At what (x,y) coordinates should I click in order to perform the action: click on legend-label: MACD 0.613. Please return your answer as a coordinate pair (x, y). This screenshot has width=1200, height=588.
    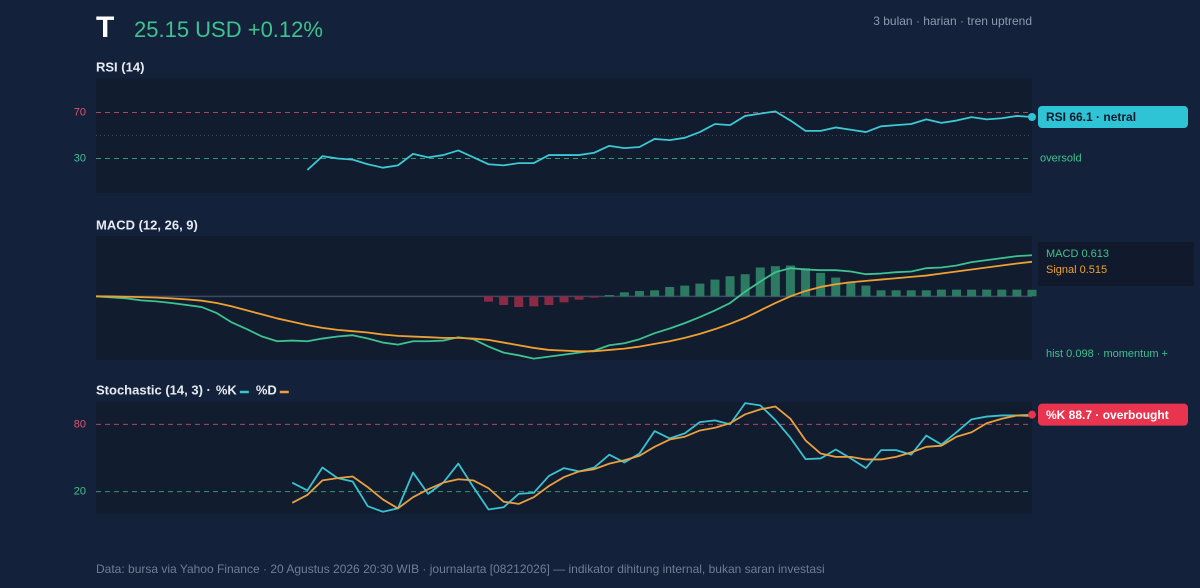
    Looking at the image, I should click on (1077, 254).